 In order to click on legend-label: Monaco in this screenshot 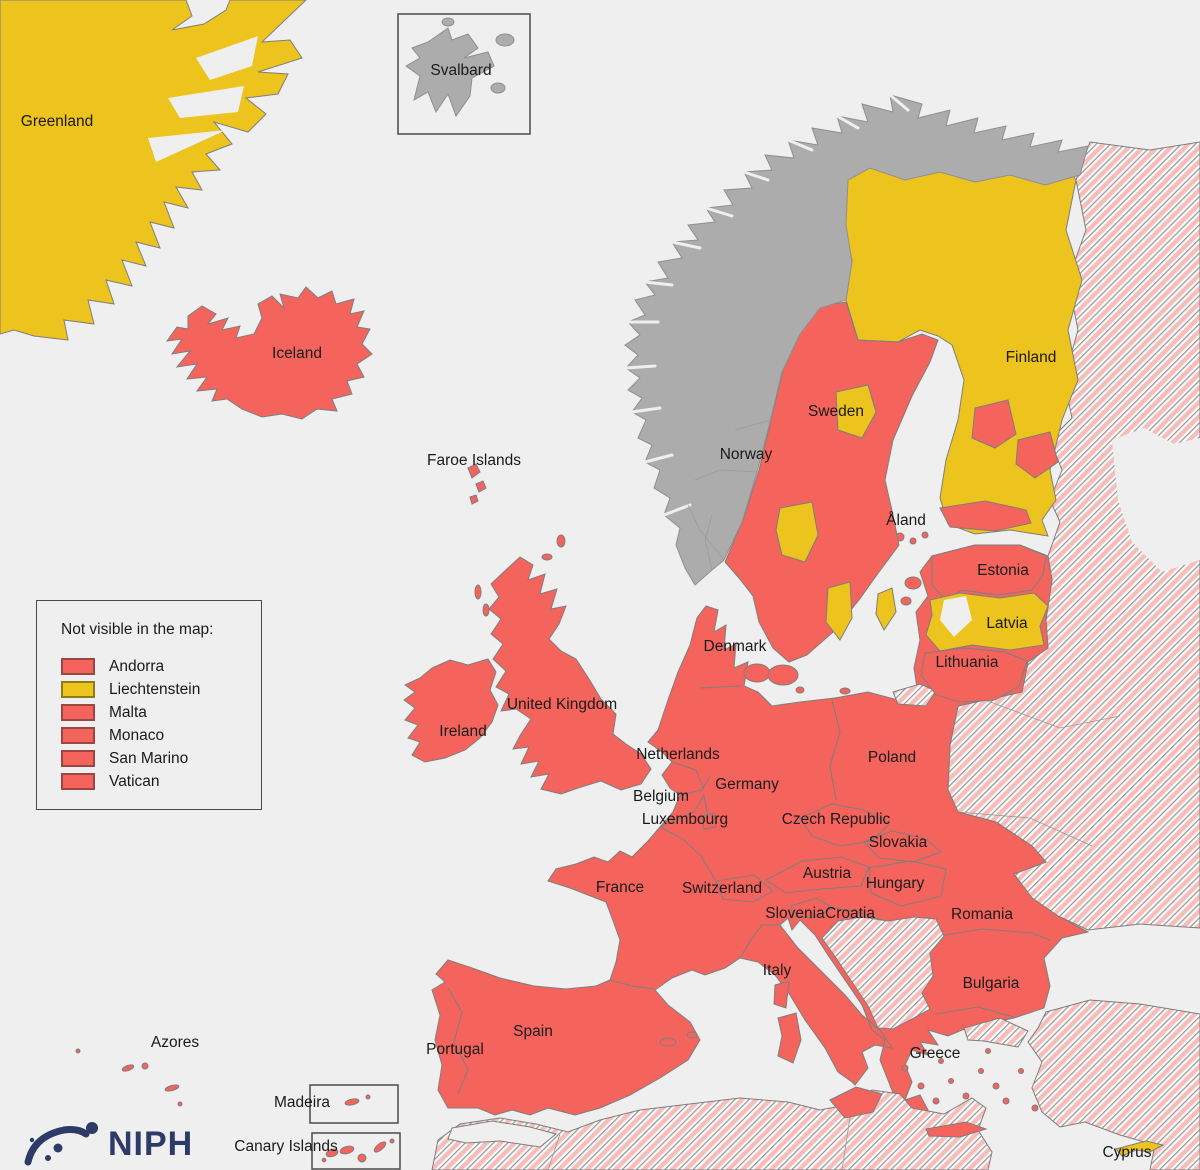, I will do `click(137, 735)`.